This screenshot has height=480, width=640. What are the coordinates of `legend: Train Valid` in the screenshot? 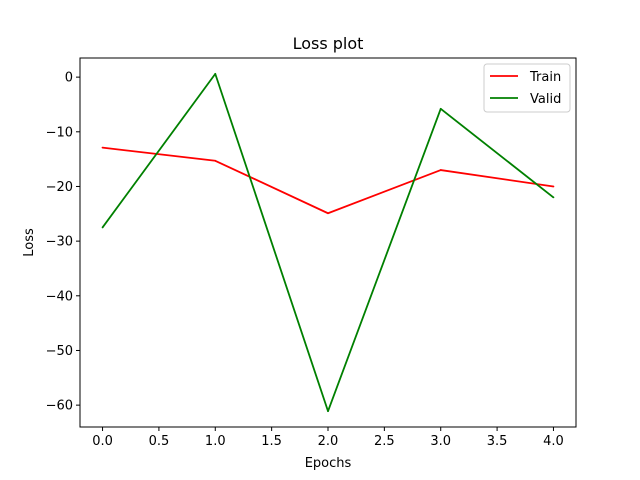 It's located at (527, 88).